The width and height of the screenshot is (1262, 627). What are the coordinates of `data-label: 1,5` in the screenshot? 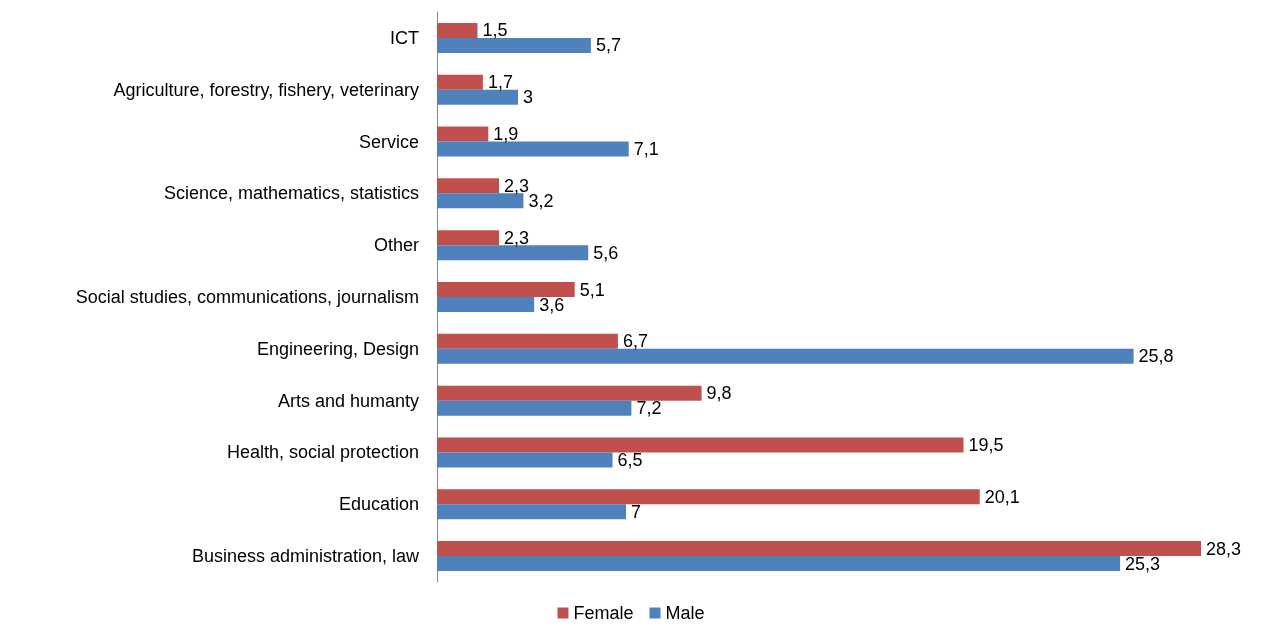 It's located at (495, 30).